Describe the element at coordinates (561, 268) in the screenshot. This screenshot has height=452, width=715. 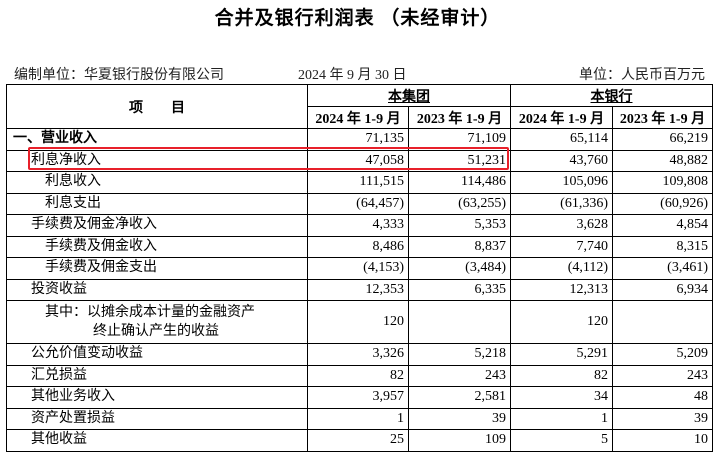
I see `row-value: (4,112)` at that location.